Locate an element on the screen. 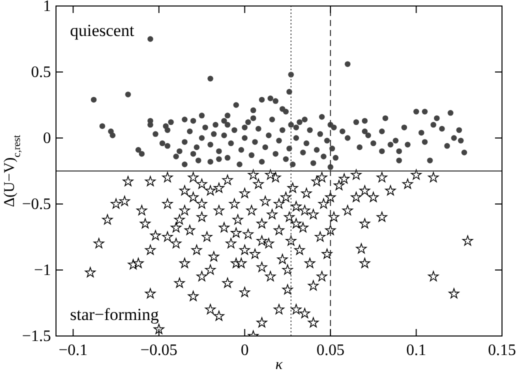 The height and width of the screenshot is (370, 520). y-tick-label: 1 is located at coordinates (47, 7).